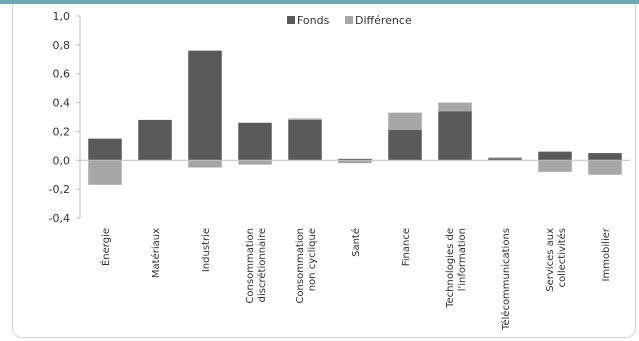 Image resolution: width=639 pixels, height=341 pixels. What do you see at coordinates (550, 260) in the screenshot?
I see `category-label: Services aux` at bounding box center [550, 260].